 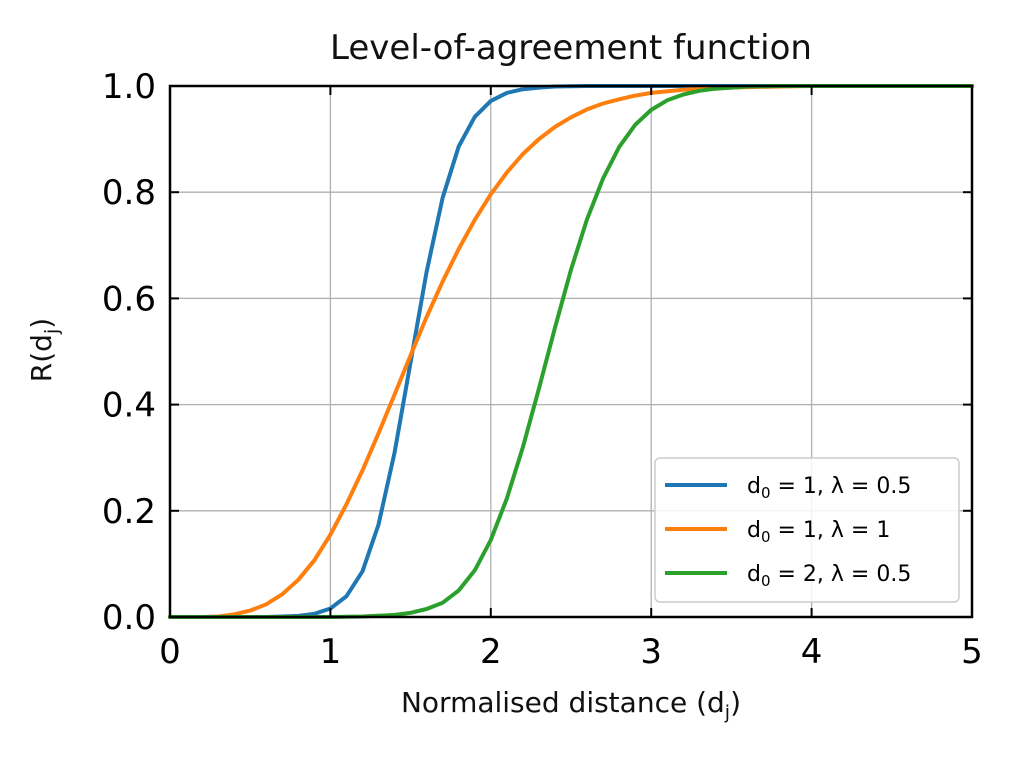 What do you see at coordinates (812, 652) in the screenshot?
I see `x-tick-label: 4` at bounding box center [812, 652].